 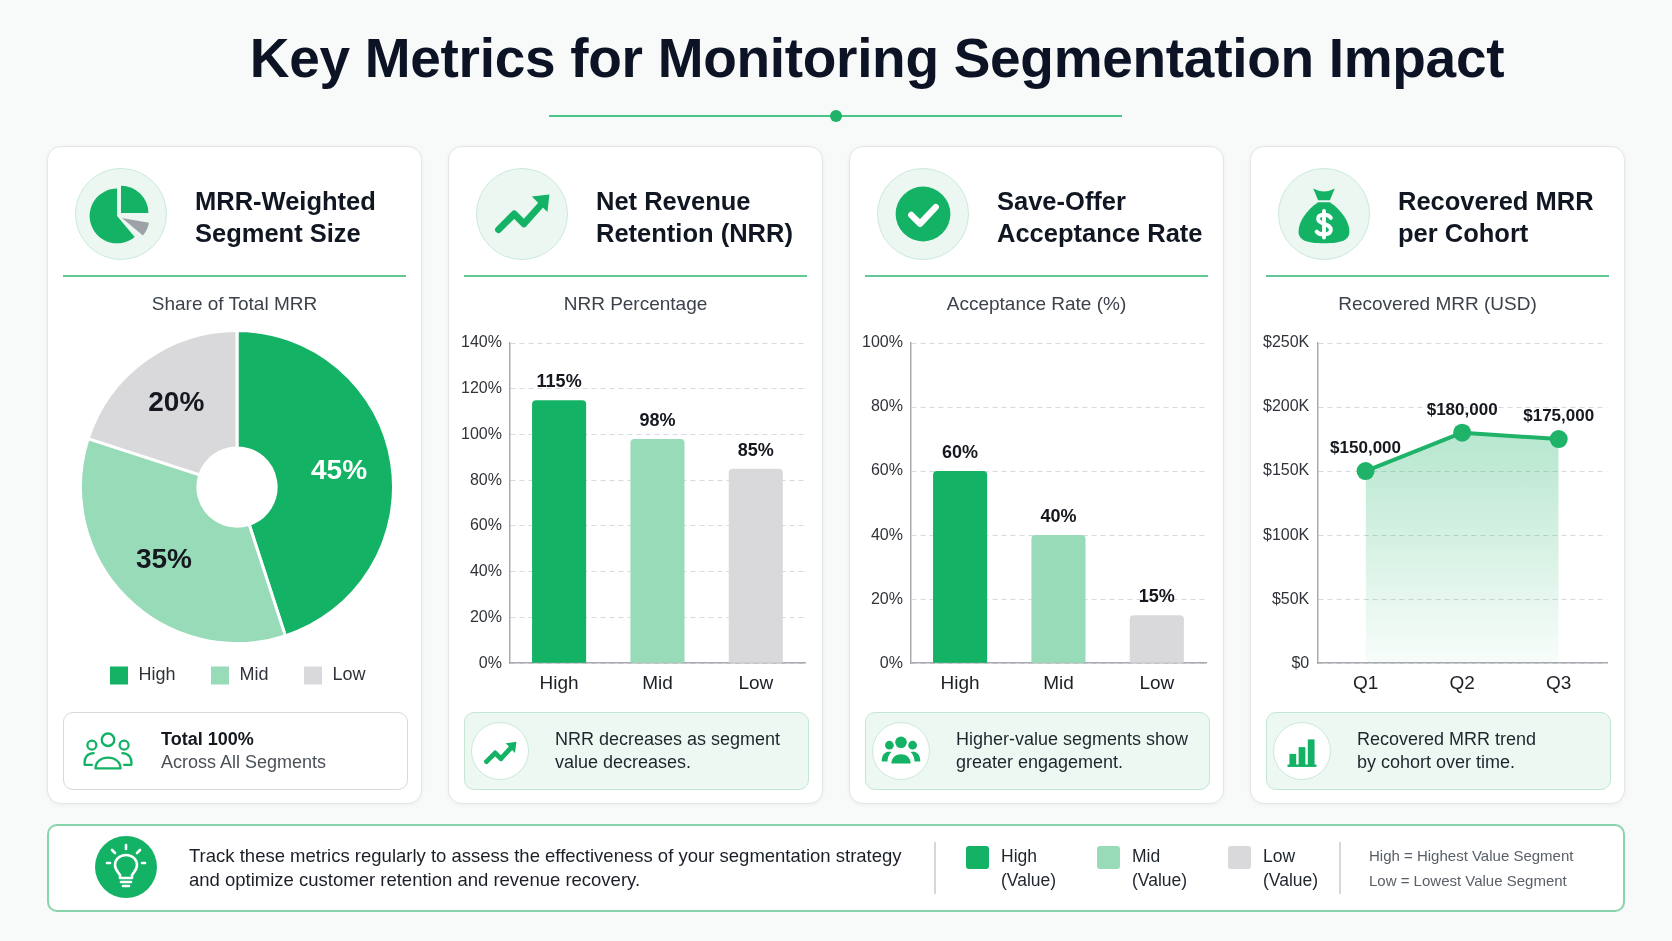 I want to click on y-tick-label: $150K, so click(x=1286, y=470).